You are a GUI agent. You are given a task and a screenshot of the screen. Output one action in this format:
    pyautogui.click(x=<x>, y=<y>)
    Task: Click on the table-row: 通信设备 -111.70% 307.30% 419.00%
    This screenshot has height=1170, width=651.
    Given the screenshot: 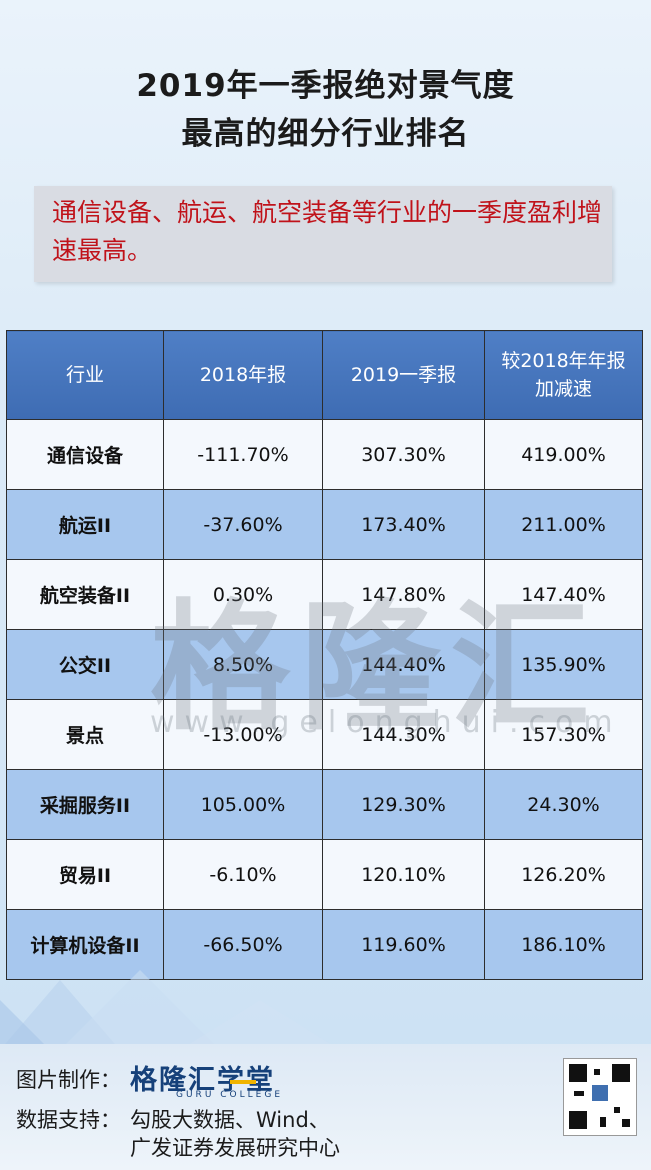 What is the action you would take?
    pyautogui.click(x=324, y=454)
    